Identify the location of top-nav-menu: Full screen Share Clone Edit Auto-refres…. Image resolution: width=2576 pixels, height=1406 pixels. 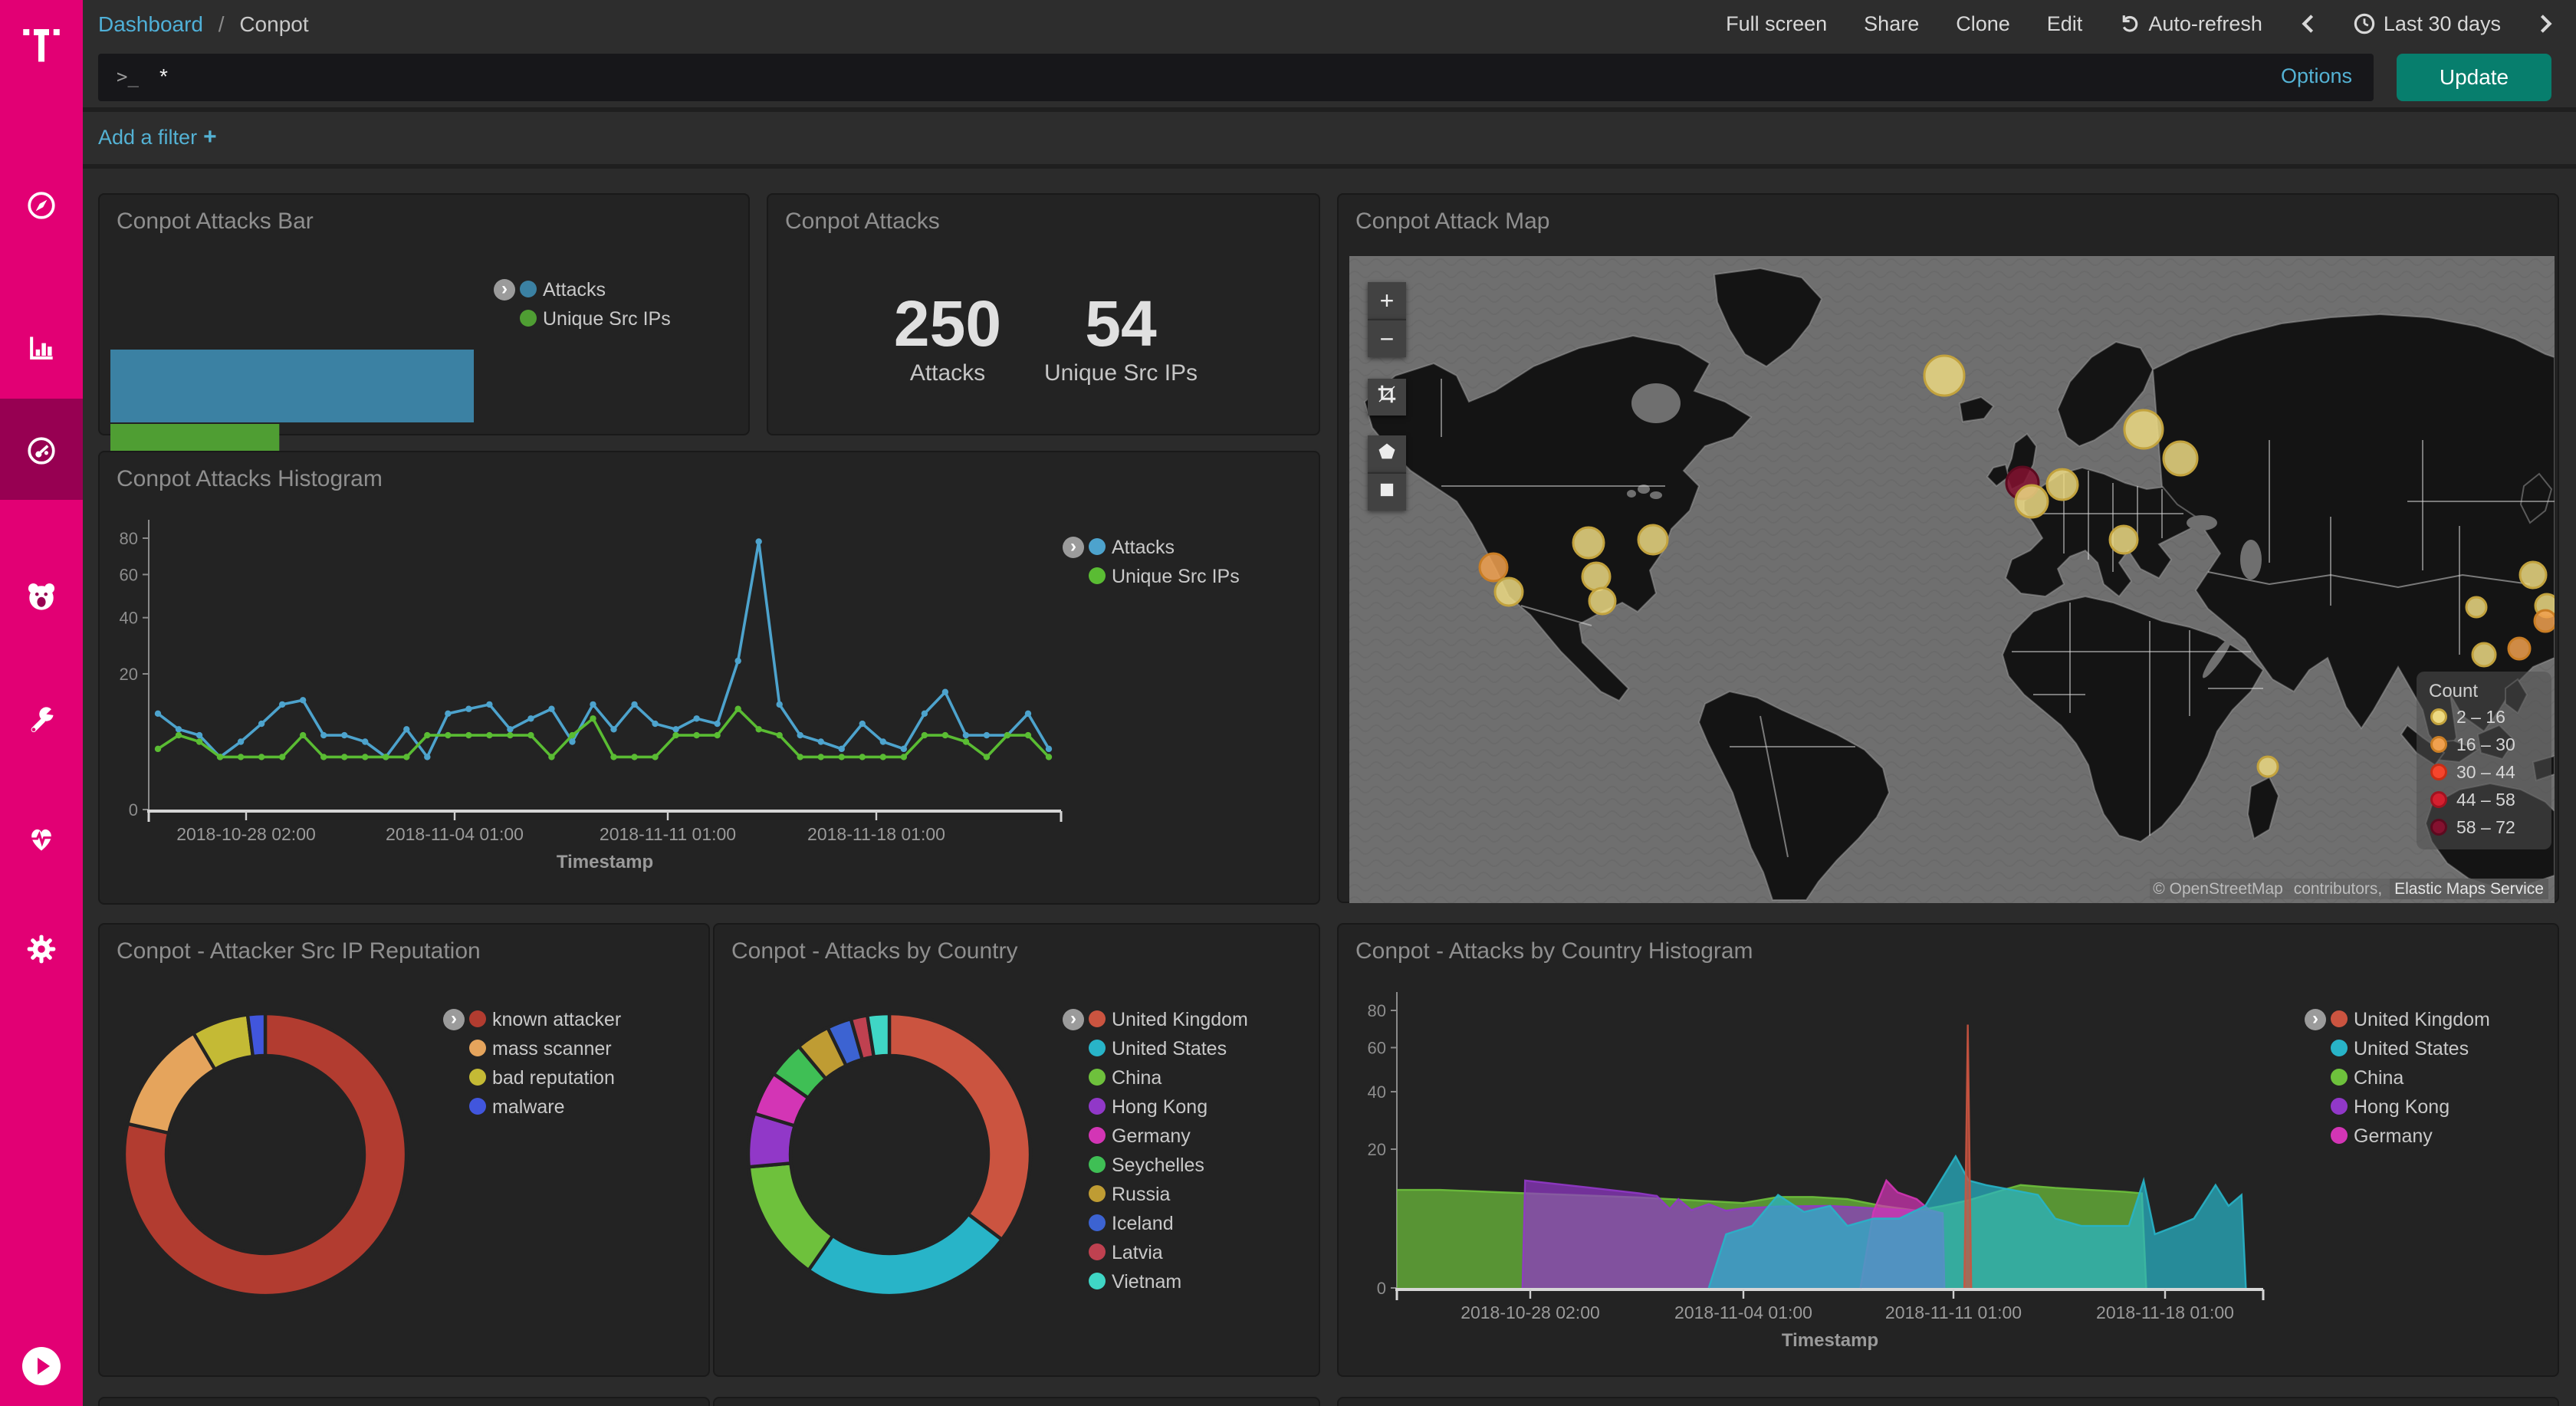
(2140, 24).